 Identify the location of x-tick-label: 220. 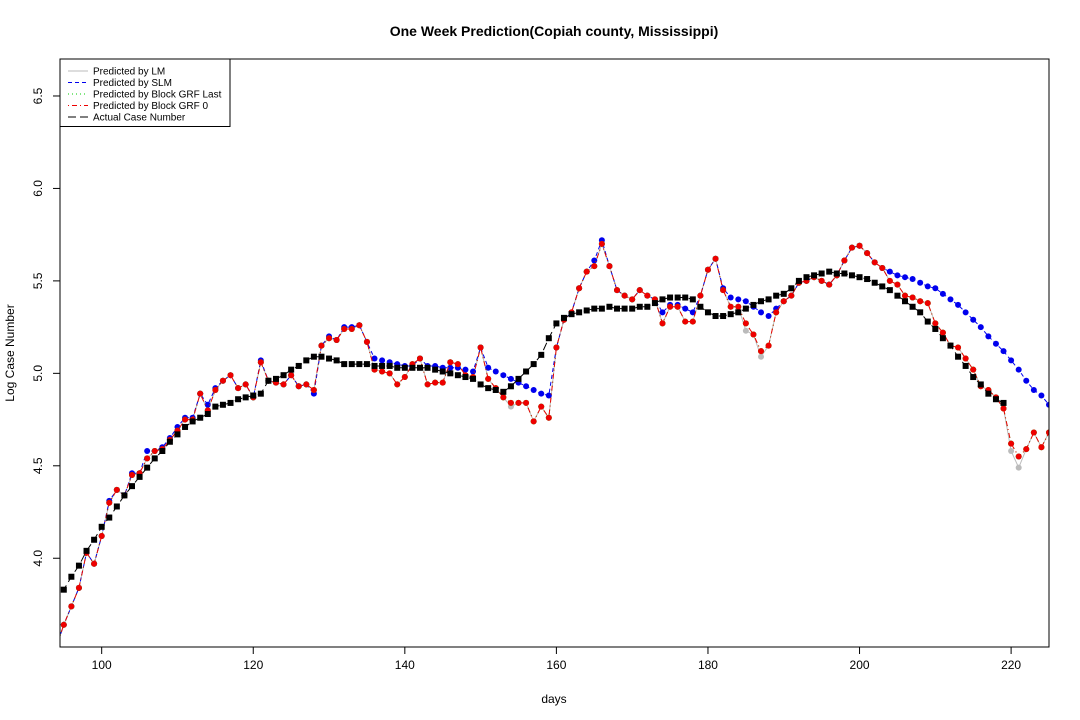
(1011, 665).